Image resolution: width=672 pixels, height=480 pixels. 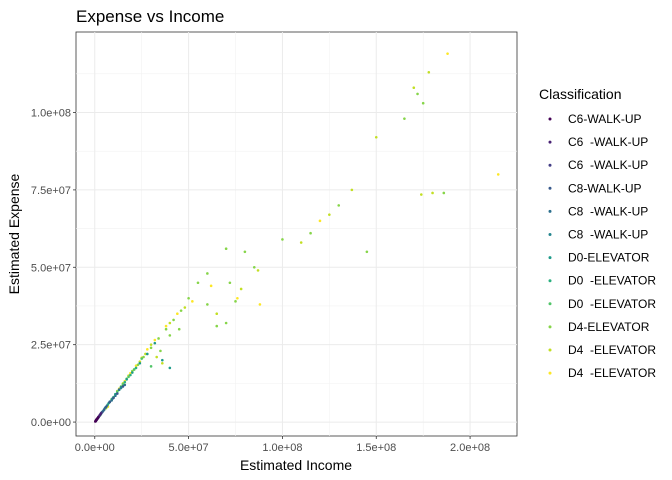 I want to click on y-axis-ticks: 0.0e+00 2.5e+07 5.0e+07 7.5e+07 1.0e+08, so click(x=53, y=268).